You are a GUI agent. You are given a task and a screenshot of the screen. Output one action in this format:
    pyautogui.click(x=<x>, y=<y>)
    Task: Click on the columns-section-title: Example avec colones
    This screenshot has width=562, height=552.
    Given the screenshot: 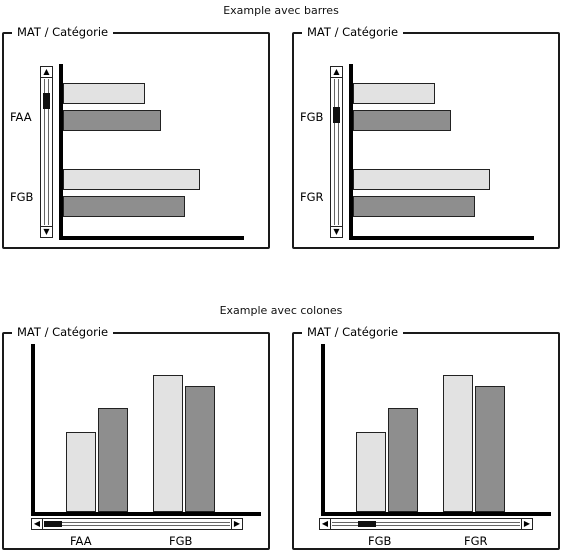 What is the action you would take?
    pyautogui.click(x=281, y=310)
    